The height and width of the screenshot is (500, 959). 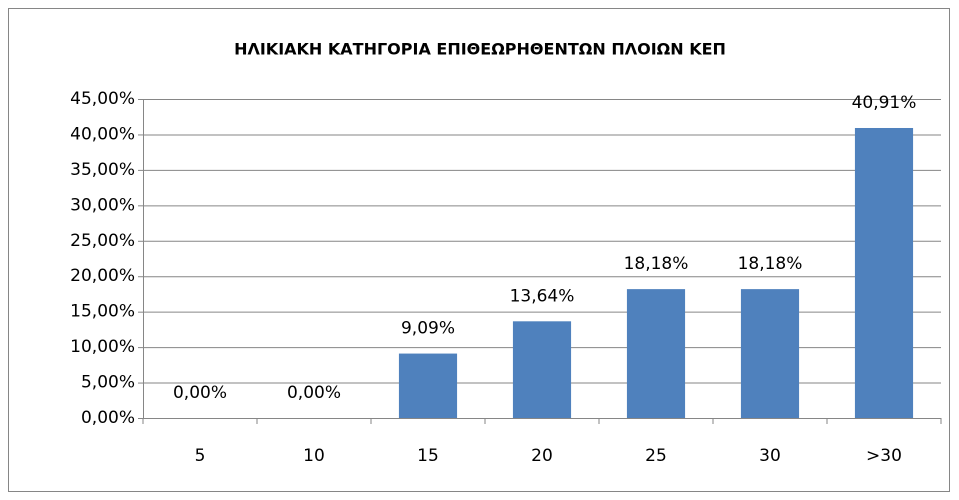 I want to click on value-label: 9,09%, so click(x=428, y=329).